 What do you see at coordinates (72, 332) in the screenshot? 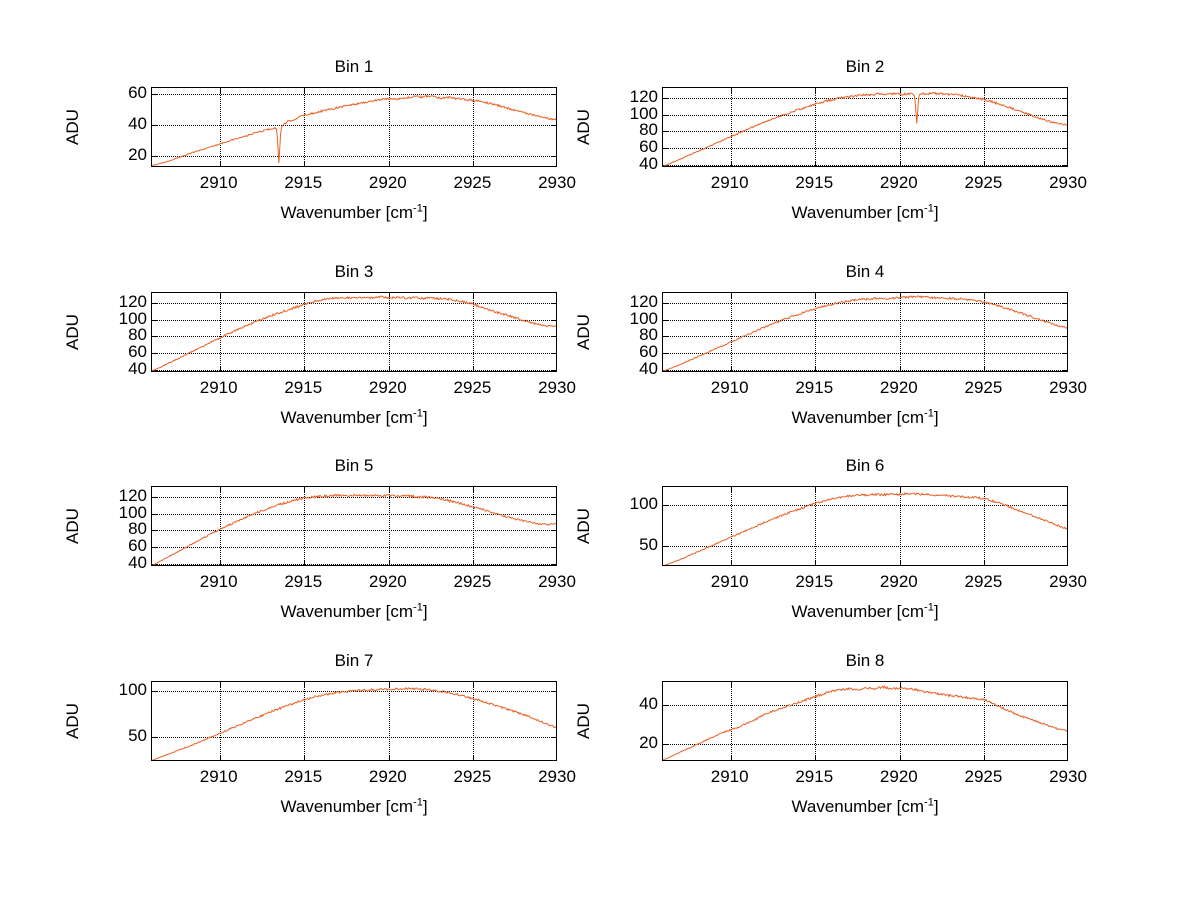
I see `y-axis-label-3: ADU` at bounding box center [72, 332].